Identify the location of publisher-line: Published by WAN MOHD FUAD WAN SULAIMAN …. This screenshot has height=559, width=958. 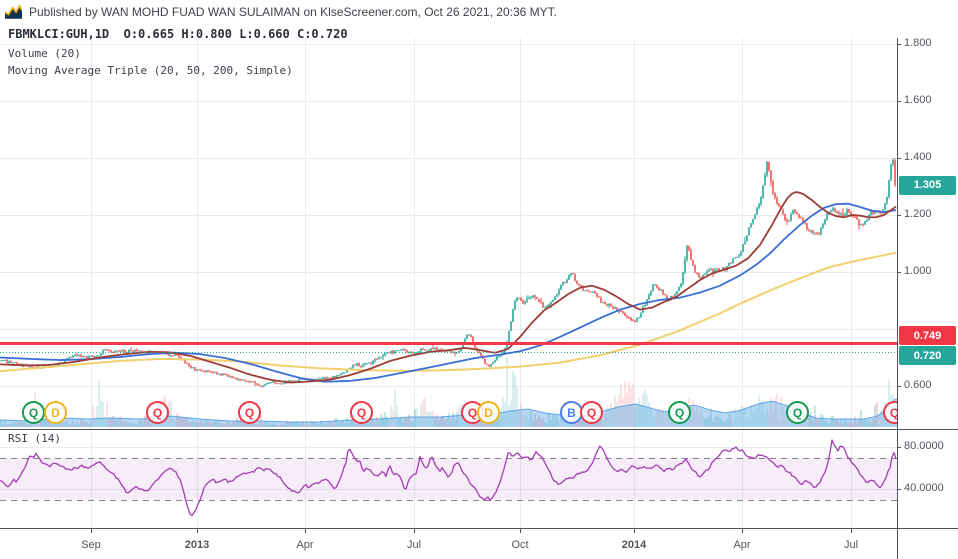
(293, 11).